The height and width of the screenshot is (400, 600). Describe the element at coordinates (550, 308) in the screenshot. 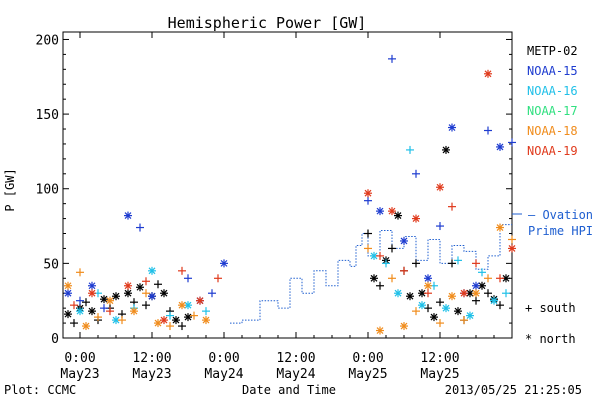

I see `south-marker-label: + south` at that location.